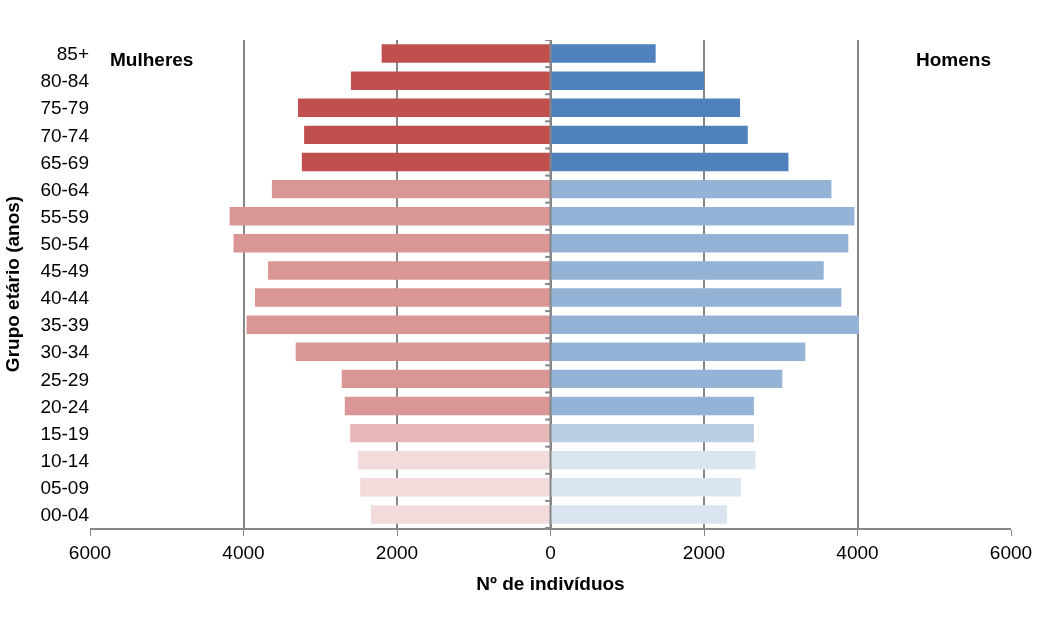  Describe the element at coordinates (64, 379) in the screenshot. I see `y-tick-label: 25-29` at that location.